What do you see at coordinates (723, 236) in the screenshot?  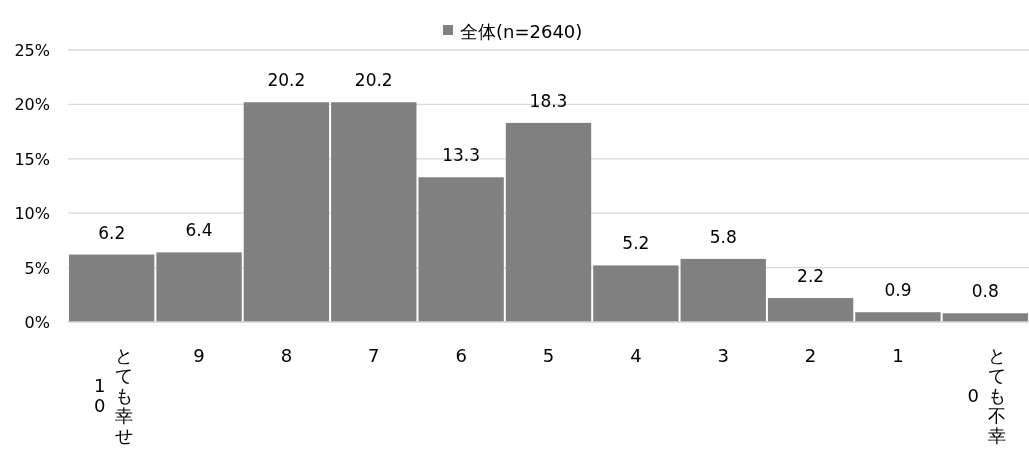 I see `data-label: 5.8` at bounding box center [723, 236].